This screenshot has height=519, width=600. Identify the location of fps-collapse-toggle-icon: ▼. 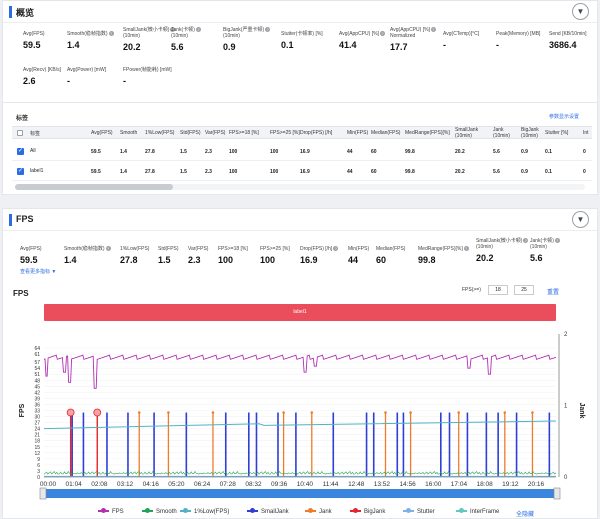
(580, 219).